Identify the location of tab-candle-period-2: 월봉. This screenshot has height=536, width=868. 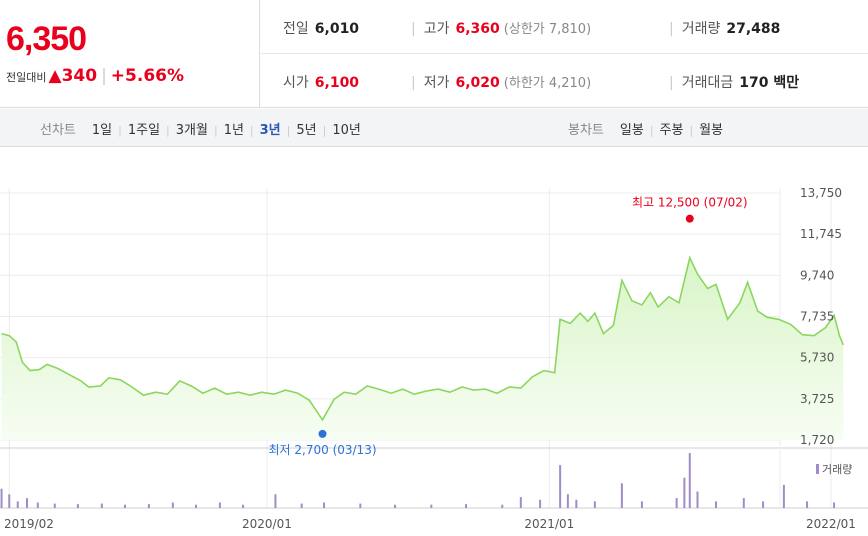
(711, 130).